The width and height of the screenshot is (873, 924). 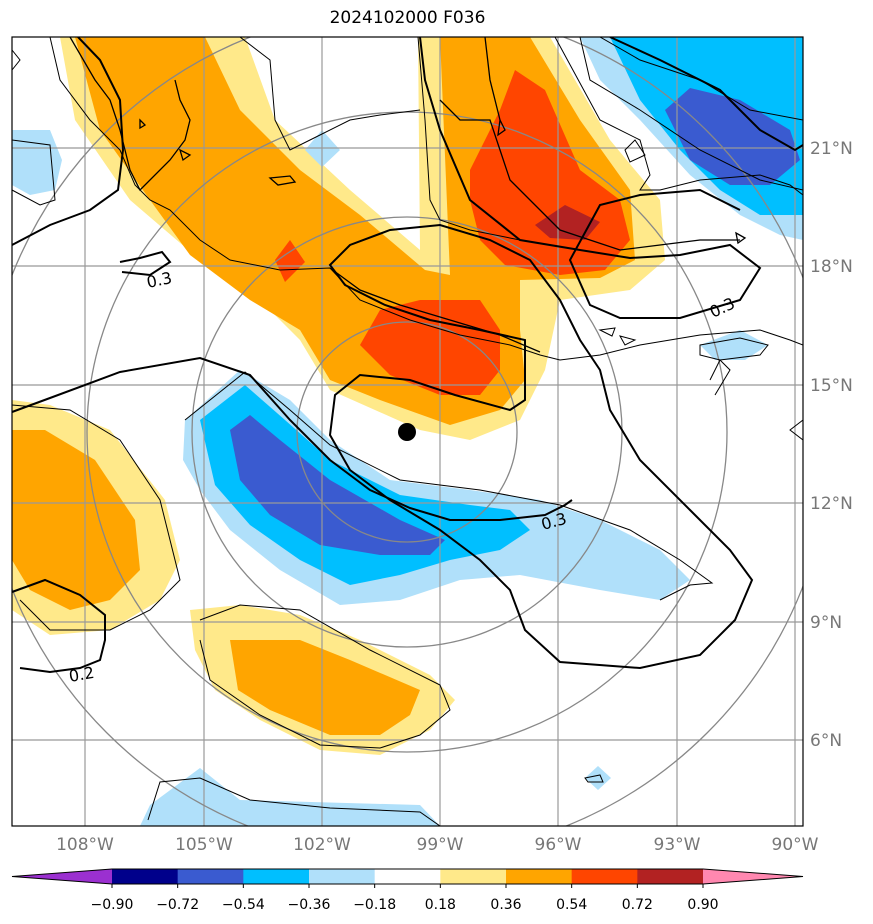 I want to click on colorbar-tick-label: −0.18, so click(x=374, y=905).